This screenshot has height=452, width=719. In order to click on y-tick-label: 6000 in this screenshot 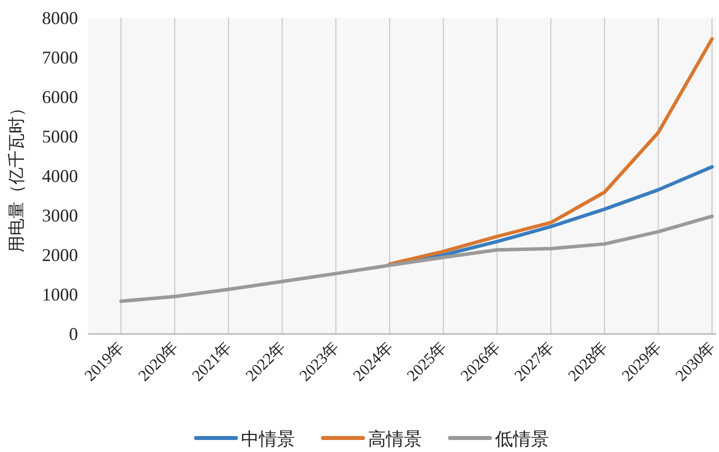, I will do `click(60, 97)`.